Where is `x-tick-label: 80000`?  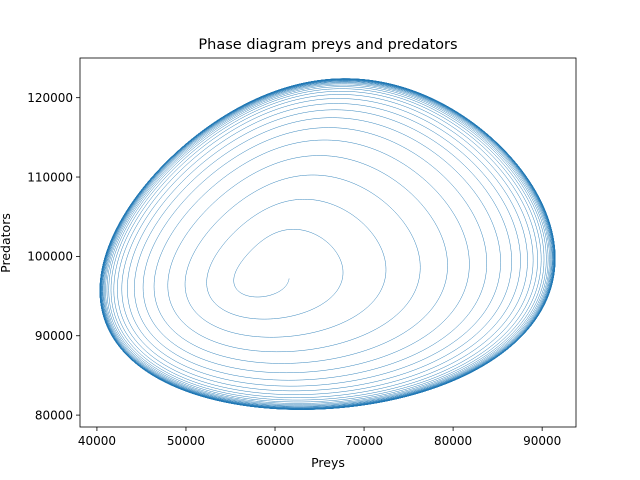
x-tick-label: 80000 is located at coordinates (453, 441).